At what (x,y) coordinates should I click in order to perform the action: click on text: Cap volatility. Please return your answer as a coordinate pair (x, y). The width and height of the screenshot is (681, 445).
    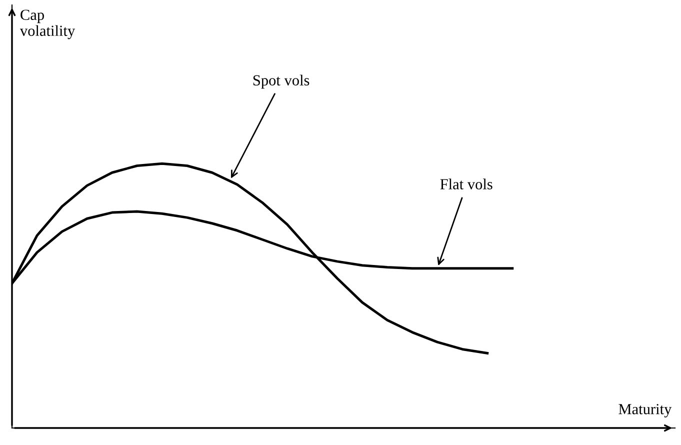
    Looking at the image, I should click on (48, 25).